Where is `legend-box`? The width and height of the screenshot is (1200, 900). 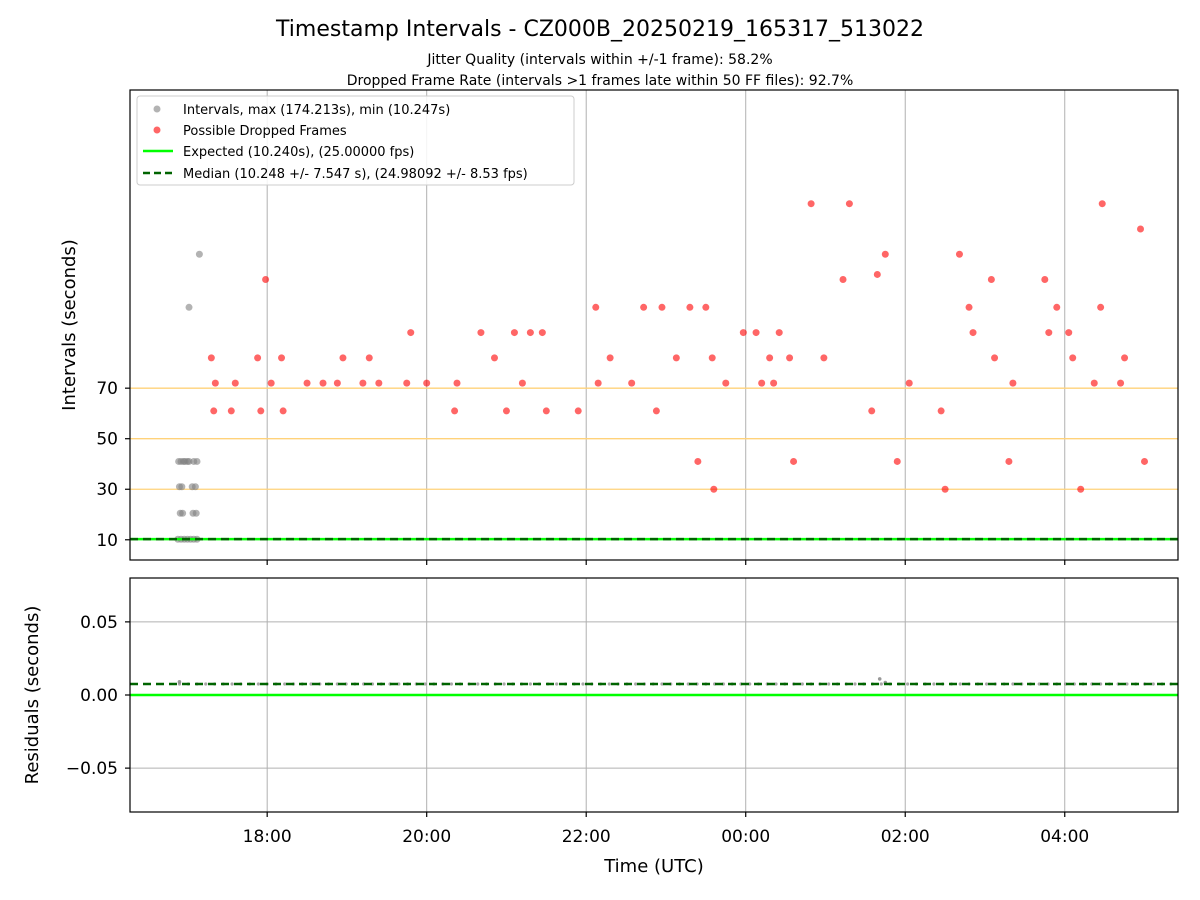 legend-box is located at coordinates (355, 140).